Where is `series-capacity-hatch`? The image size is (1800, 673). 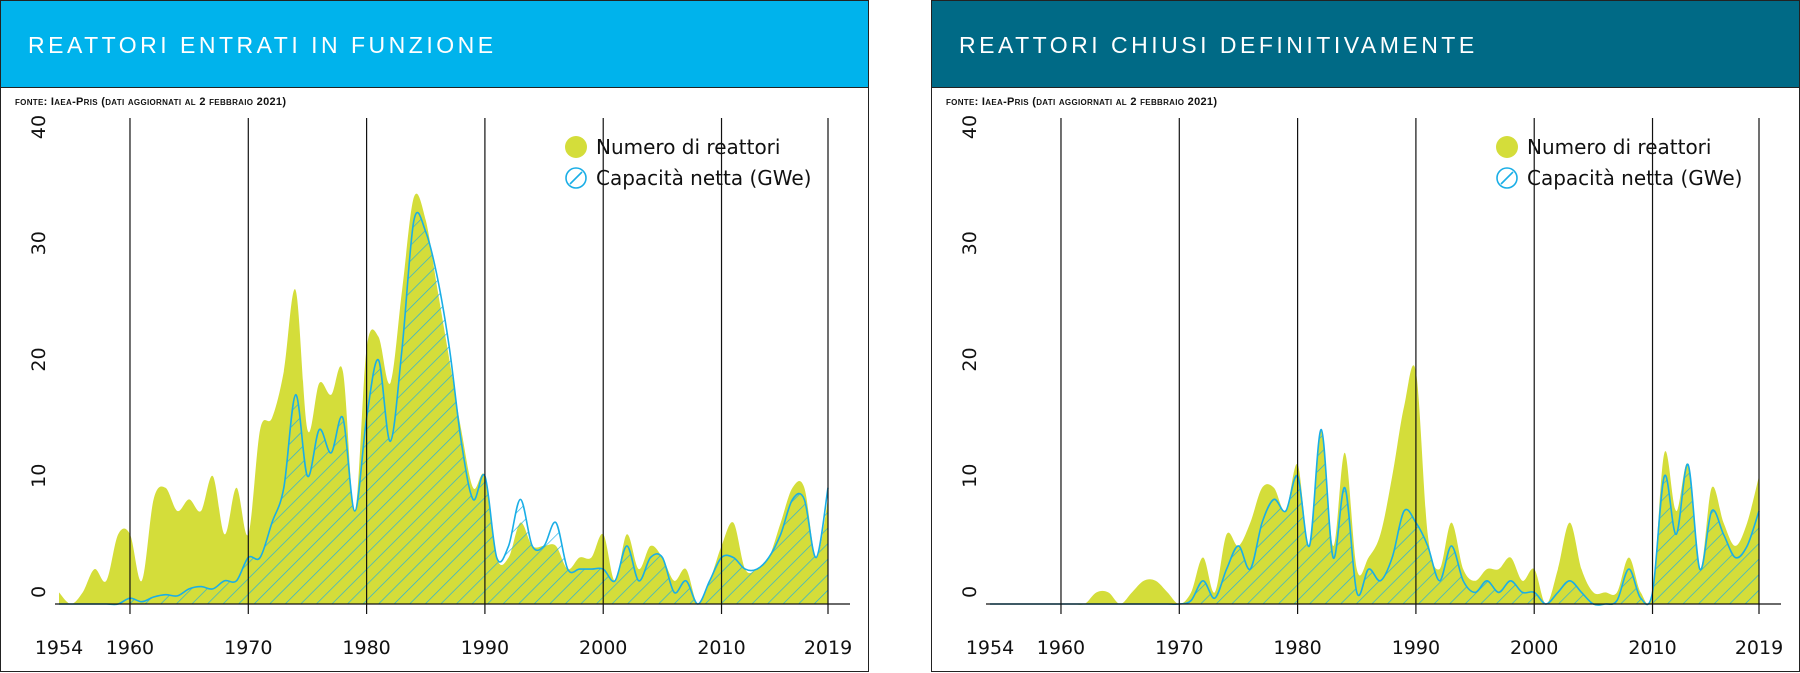
series-capacity-hatch is located at coordinates (1374, 517).